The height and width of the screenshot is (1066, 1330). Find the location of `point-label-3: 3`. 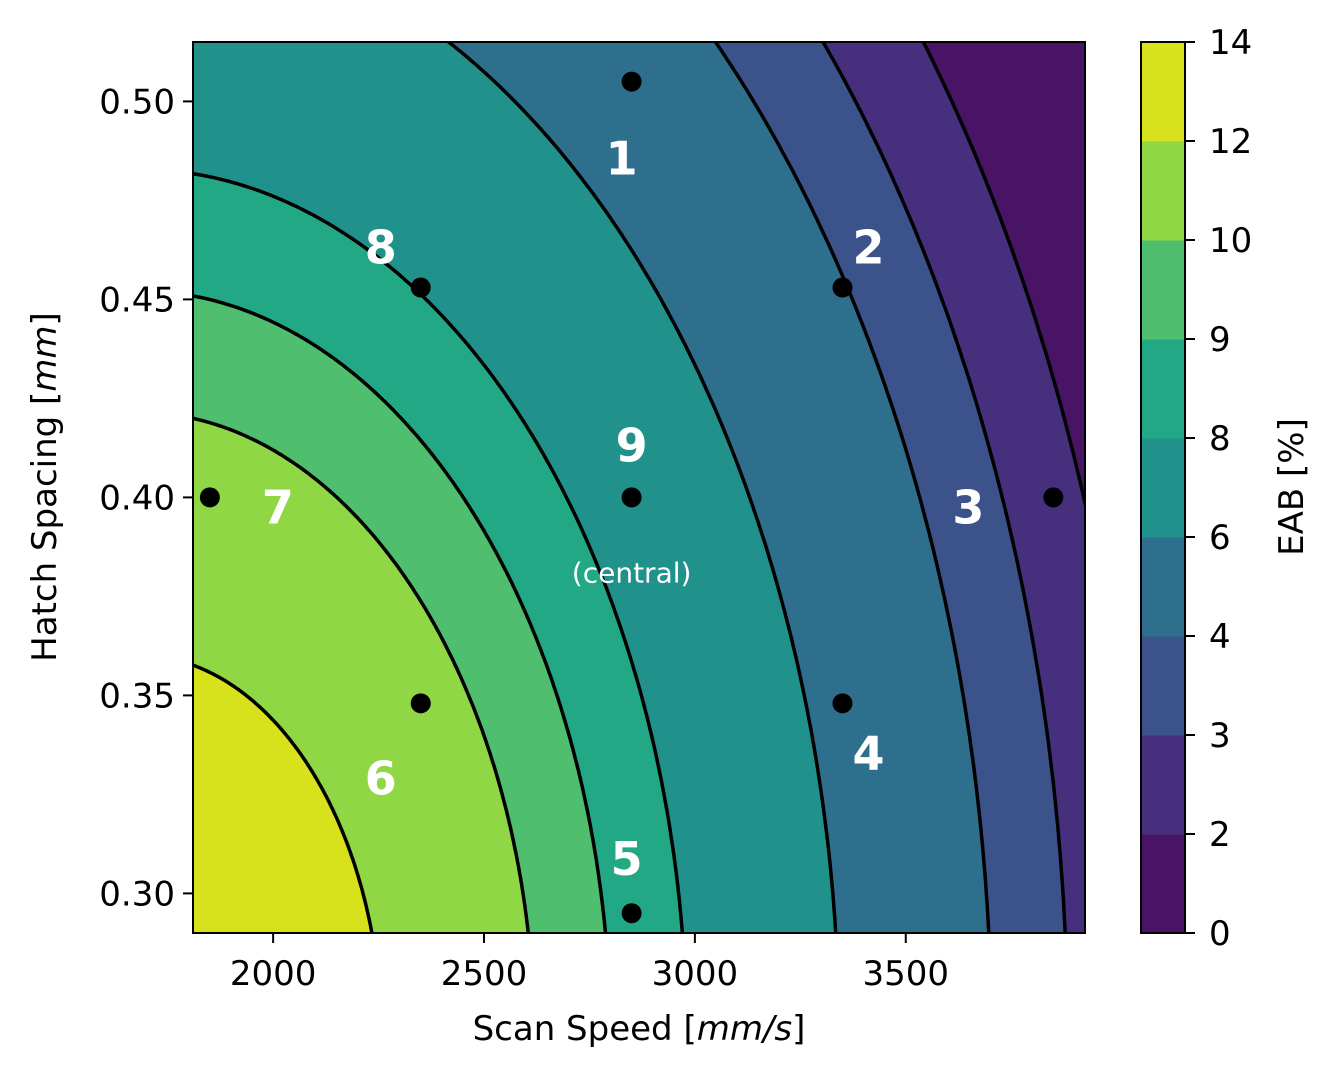

point-label-3: 3 is located at coordinates (968, 507).